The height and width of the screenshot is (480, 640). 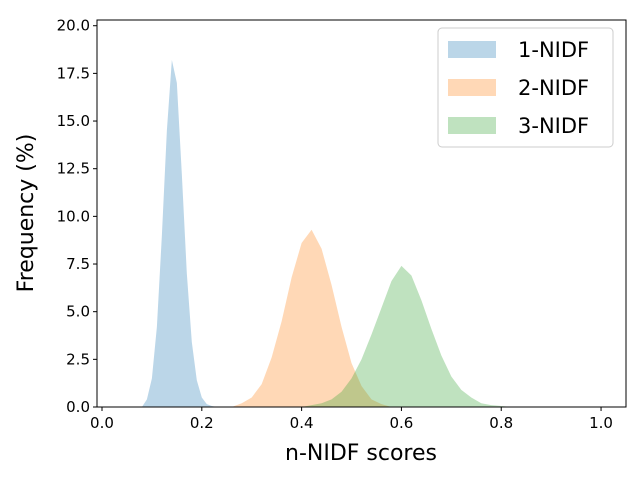 What do you see at coordinates (179, 233) in the screenshot?
I see `series-area-1-nidf` at bounding box center [179, 233].